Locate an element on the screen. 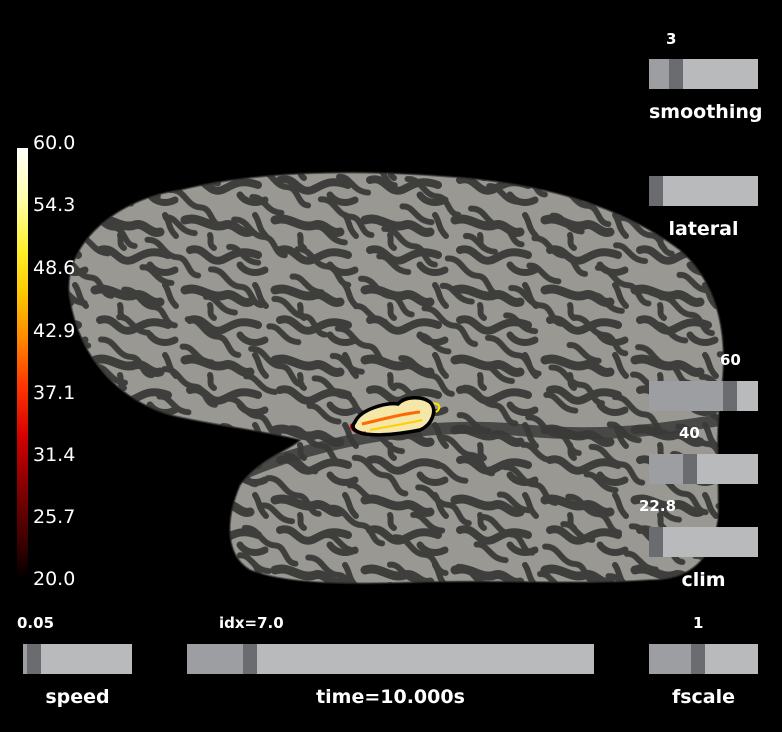 This screenshot has height=732, width=782. clim-mid-slider is located at coordinates (703, 469).